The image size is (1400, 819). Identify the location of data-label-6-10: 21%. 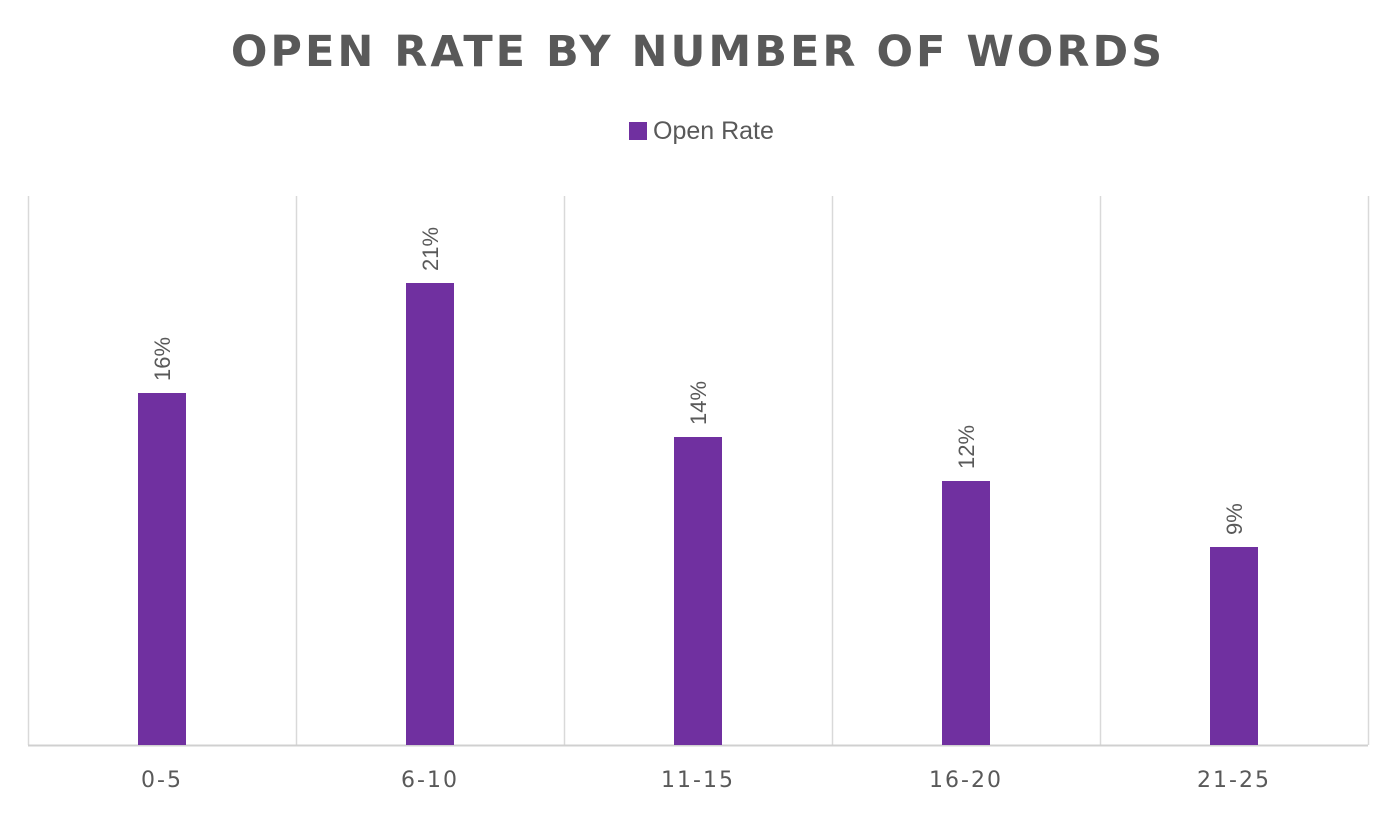
(430, 249).